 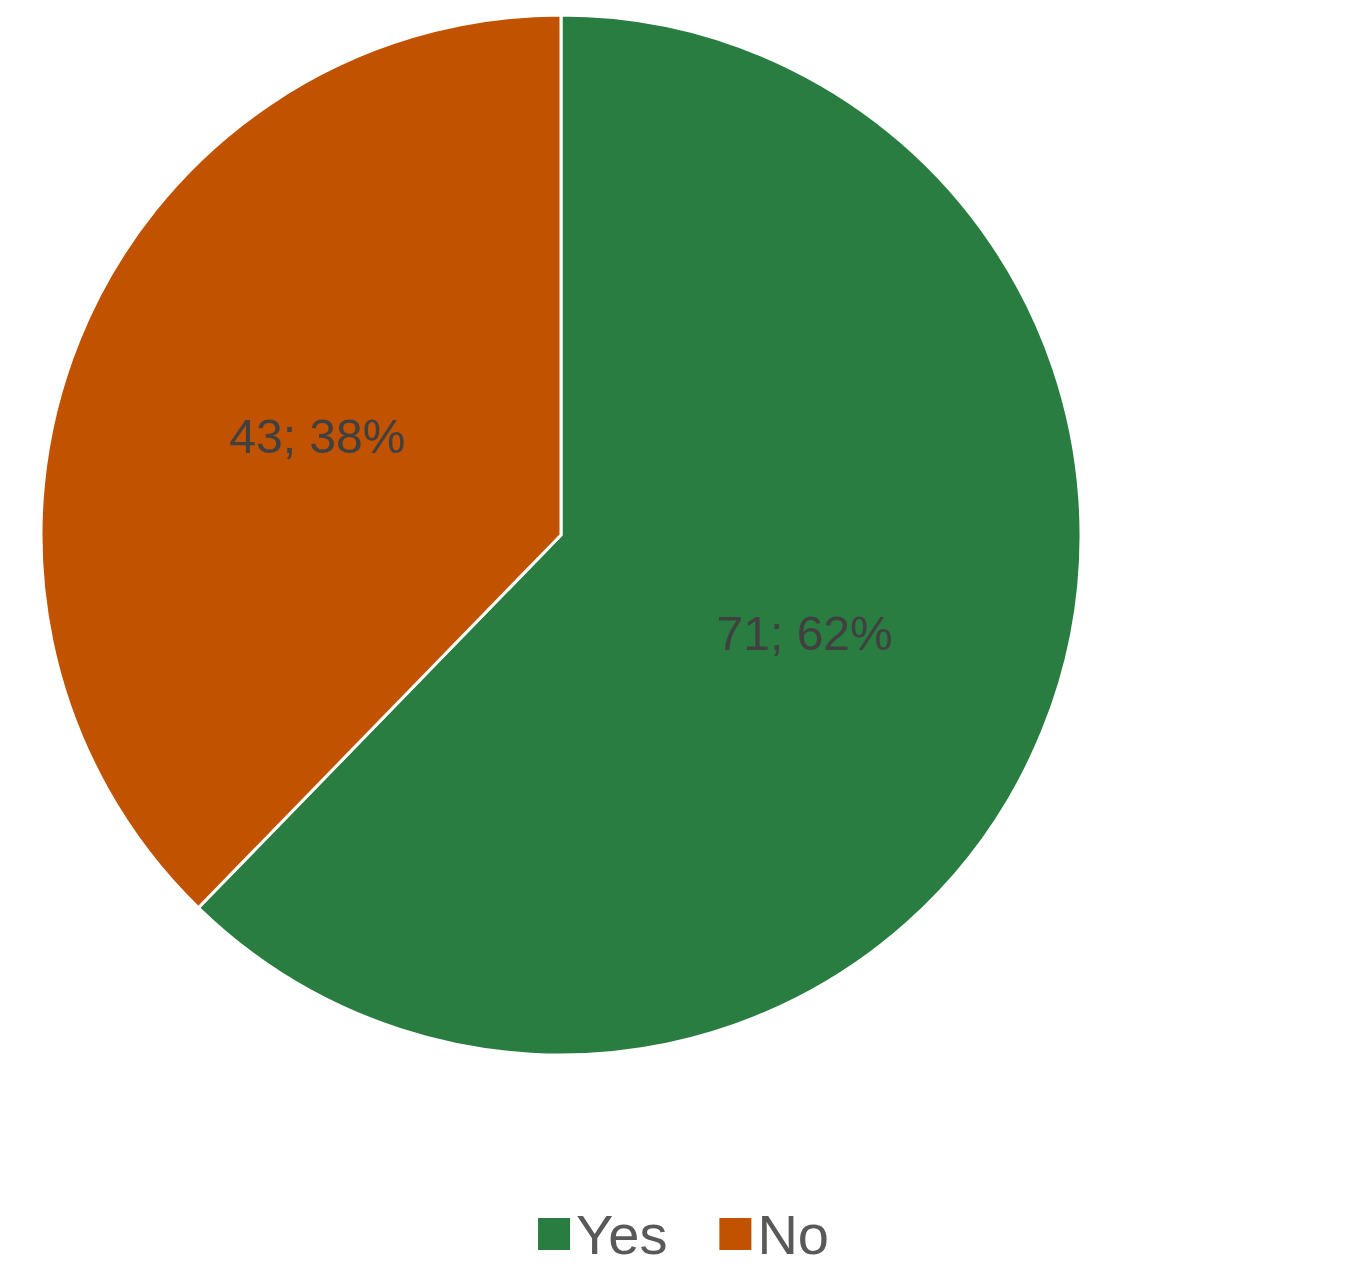 I want to click on legend-label: No, so click(x=793, y=1234).